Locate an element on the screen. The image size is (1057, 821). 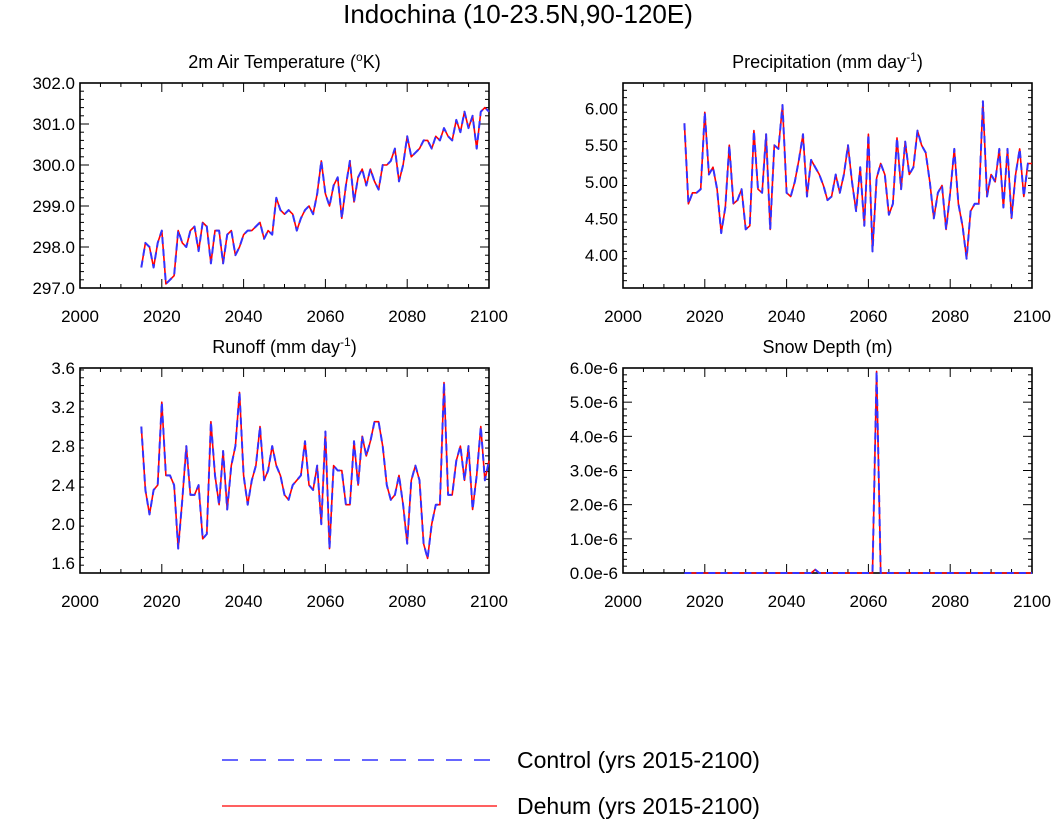
y-tick-label: 5.50 is located at coordinates (601, 145).